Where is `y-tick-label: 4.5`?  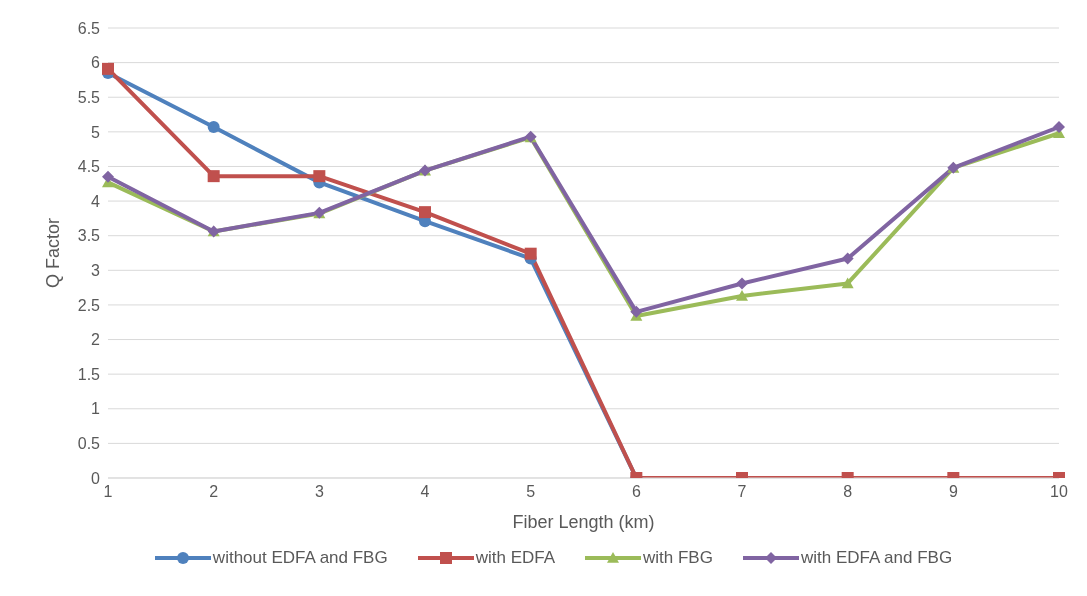 y-tick-label: 4.5 is located at coordinates (89, 167).